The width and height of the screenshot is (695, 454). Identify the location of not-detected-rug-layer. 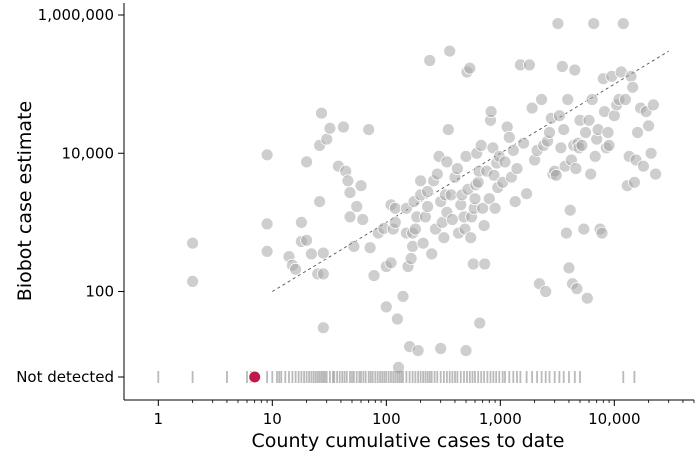
(396, 377).